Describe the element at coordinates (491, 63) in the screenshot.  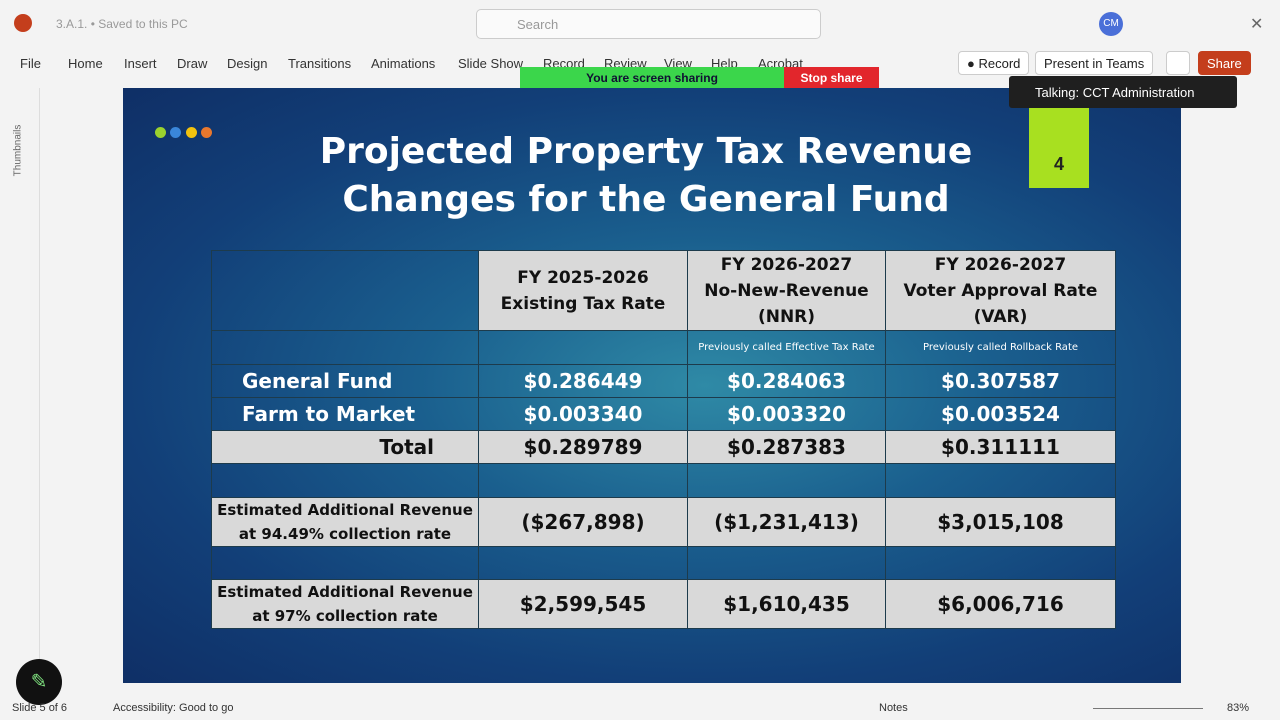
I see `ribbon-tab: Slide Show` at that location.